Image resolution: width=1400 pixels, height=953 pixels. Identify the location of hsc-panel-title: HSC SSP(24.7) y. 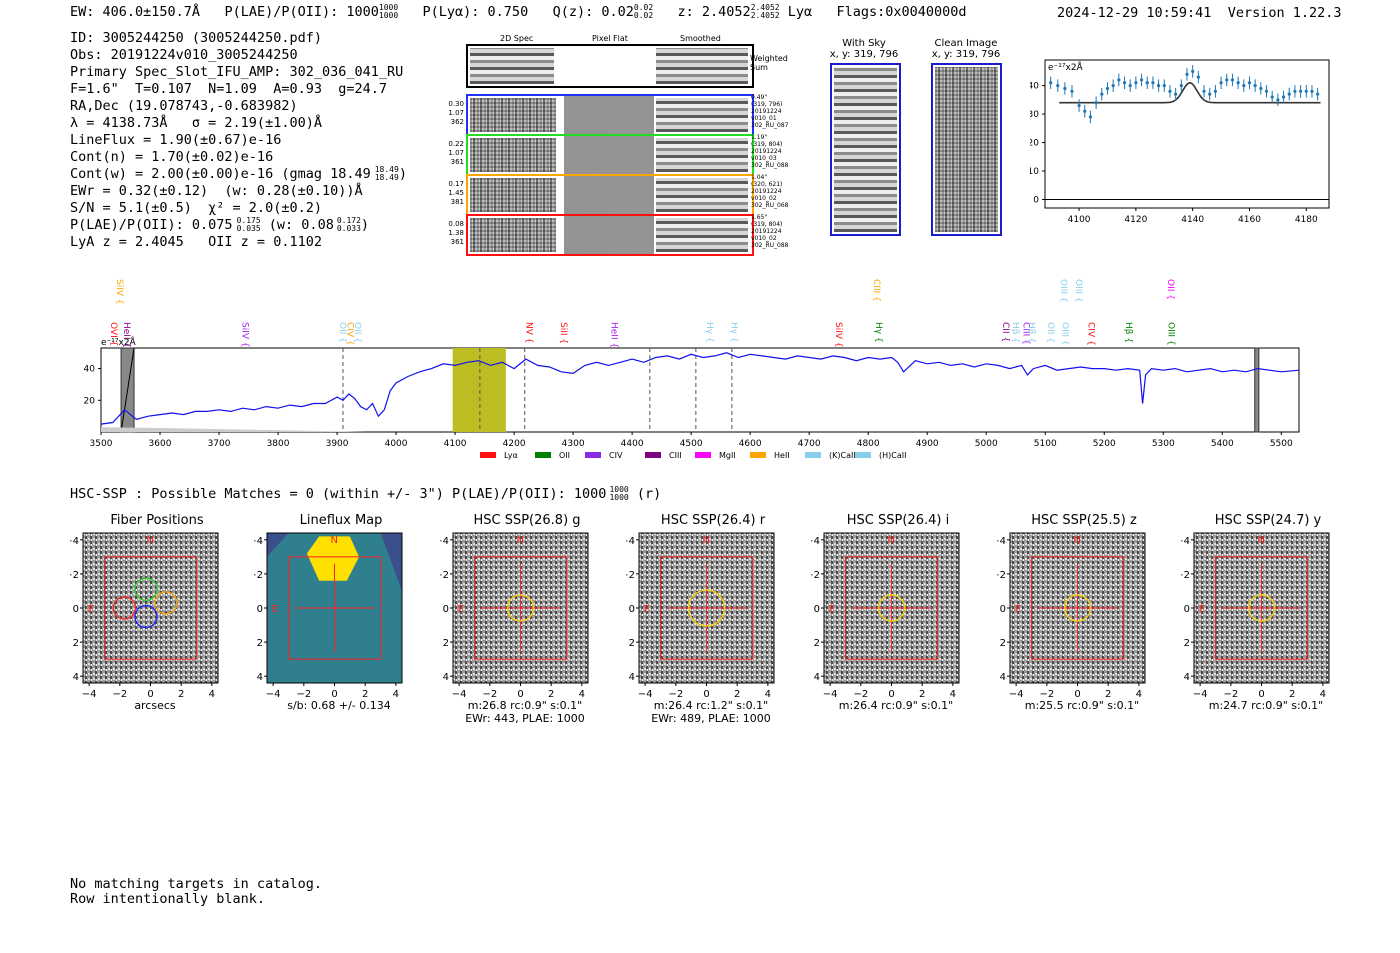
(1268, 520).